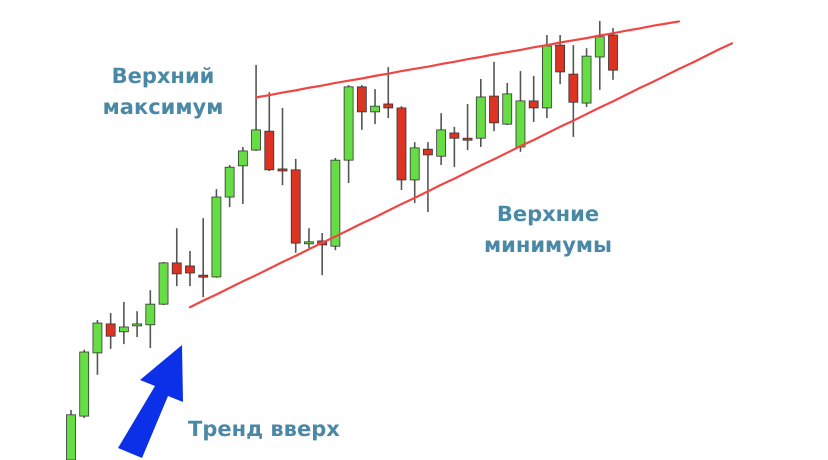  What do you see at coordinates (264, 429) in the screenshot?
I see `annotation: Тренд вверх` at bounding box center [264, 429].